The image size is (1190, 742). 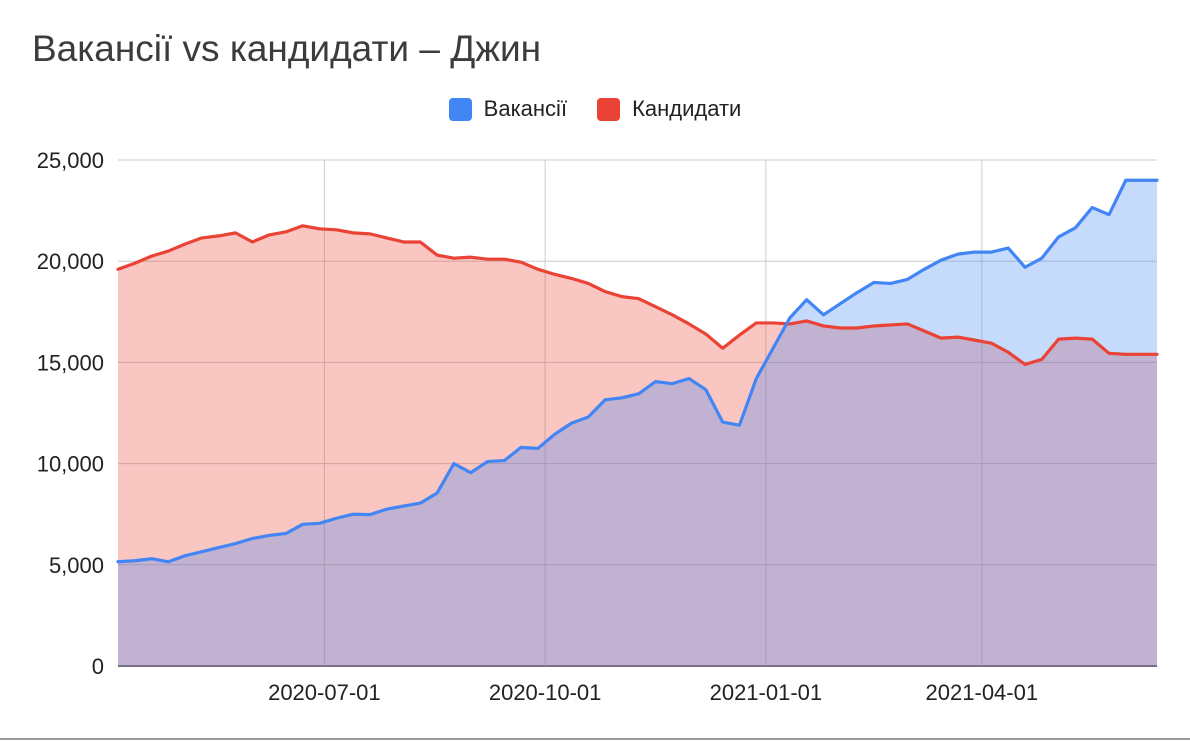 What do you see at coordinates (76, 565) in the screenshot?
I see `y-tick-label: 5,000` at bounding box center [76, 565].